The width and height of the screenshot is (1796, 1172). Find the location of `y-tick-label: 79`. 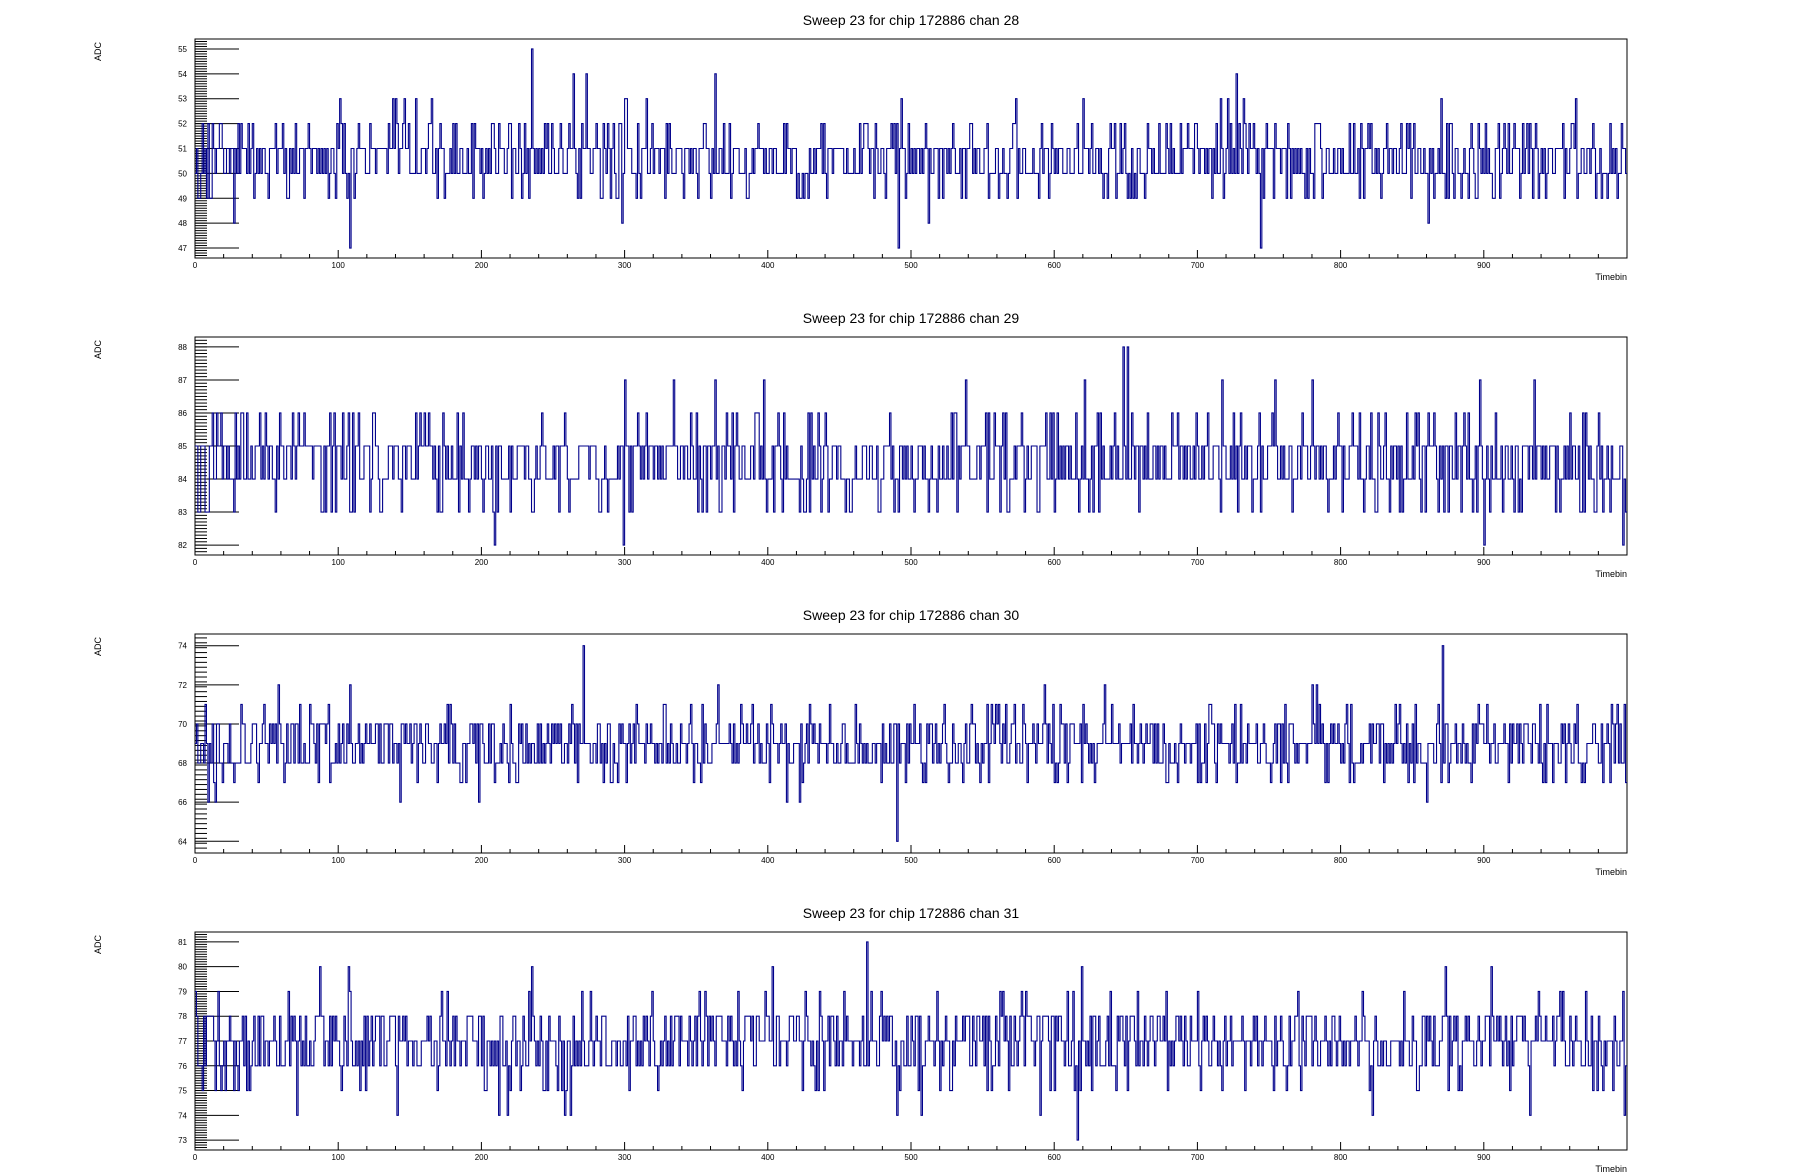

y-tick-label: 79 is located at coordinates (182, 991).